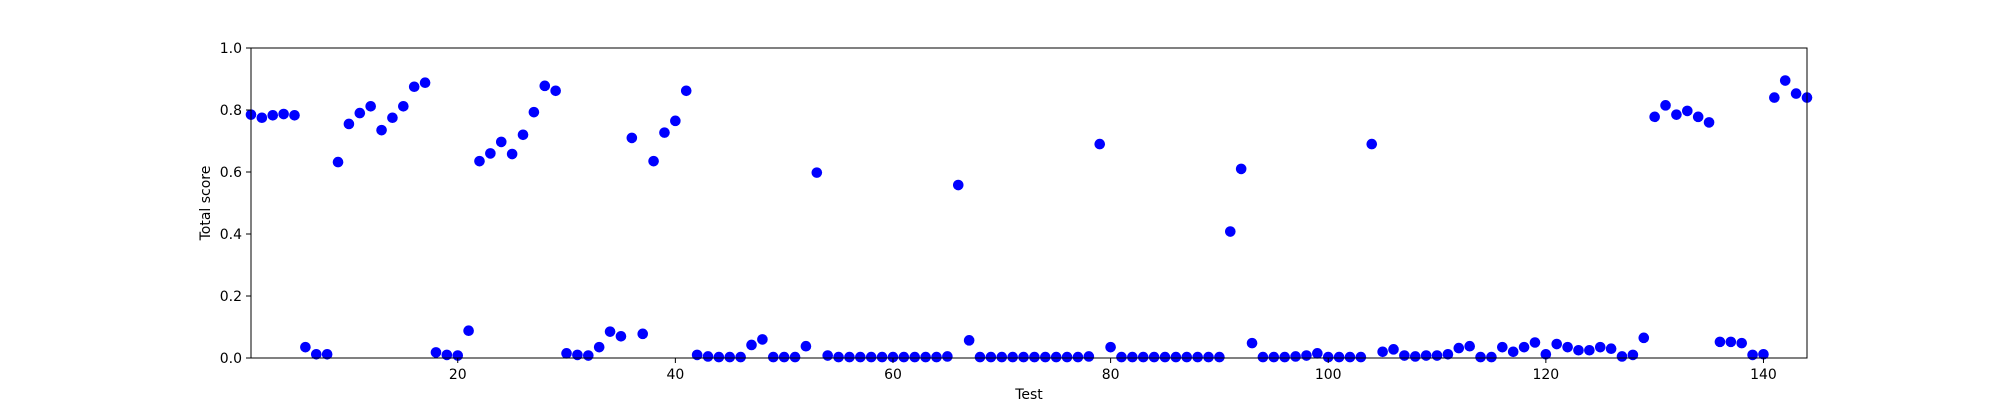 The height and width of the screenshot is (400, 2000). What do you see at coordinates (1763, 375) in the screenshot?
I see `x-tick-label: 140` at bounding box center [1763, 375].